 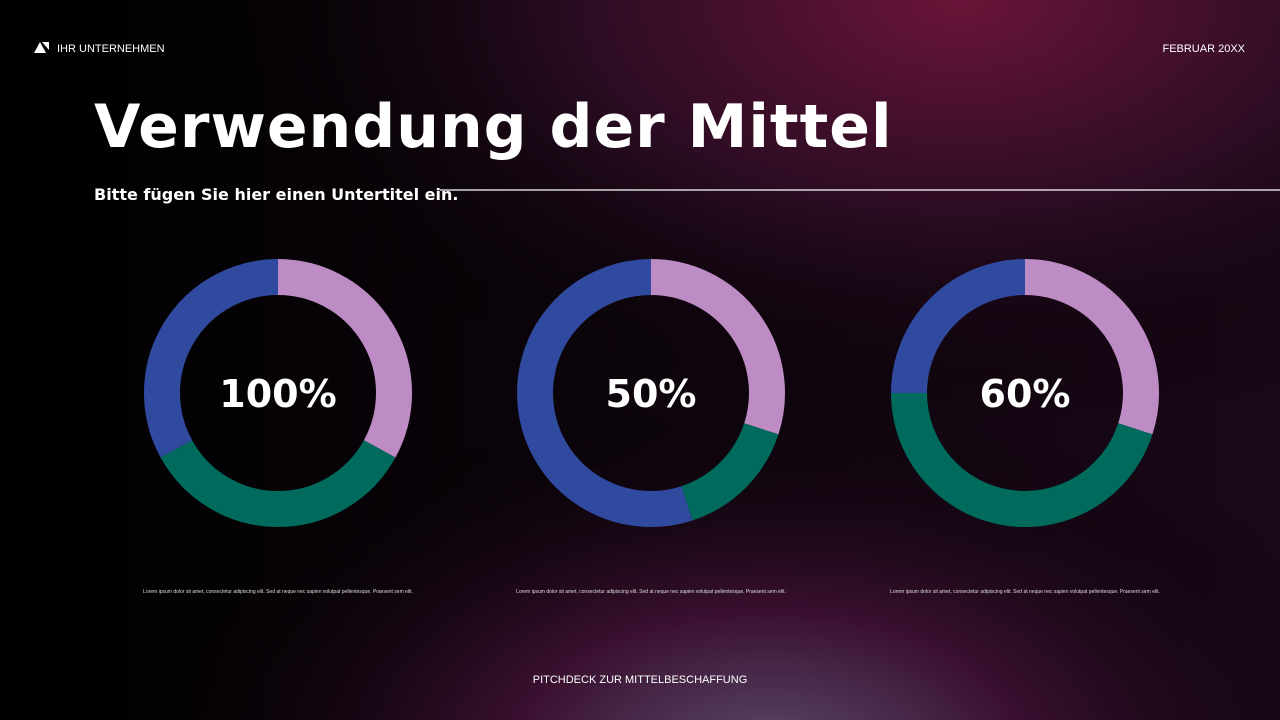 What do you see at coordinates (111, 49) in the screenshot?
I see `company: IHR UNTERNEHMEN` at bounding box center [111, 49].